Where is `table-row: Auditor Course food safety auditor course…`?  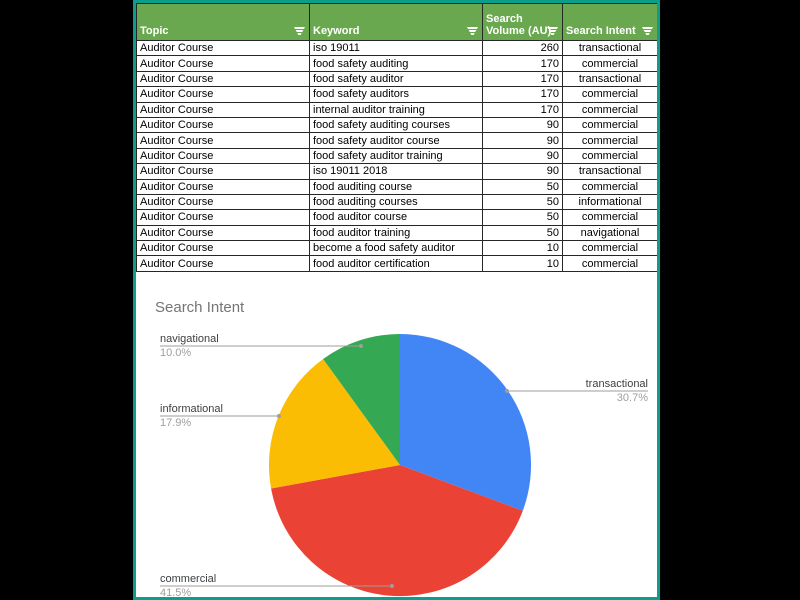
table-row: Auditor Course food safety auditor course… is located at coordinates (396, 140).